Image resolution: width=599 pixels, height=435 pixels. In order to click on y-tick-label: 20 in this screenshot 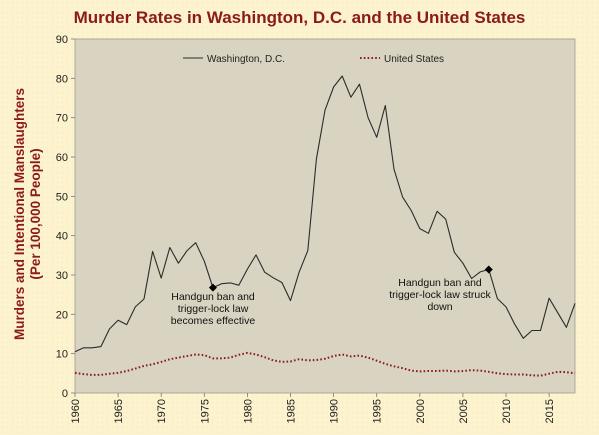, I will do `click(62, 315)`.